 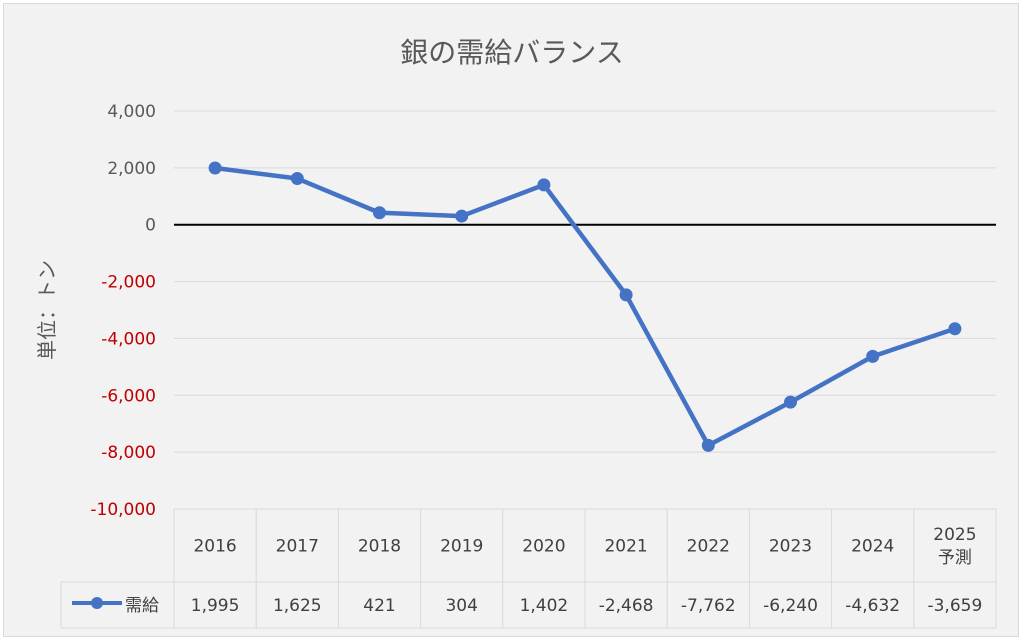 I want to click on category-label: 2016, so click(x=214, y=547).